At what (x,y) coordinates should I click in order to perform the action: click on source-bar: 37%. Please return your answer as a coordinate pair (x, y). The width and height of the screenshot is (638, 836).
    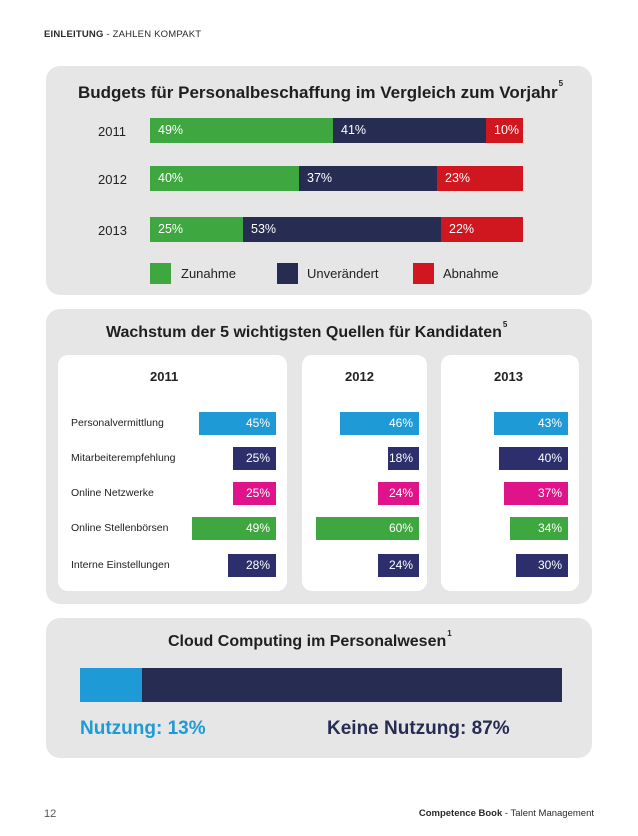
    Looking at the image, I should click on (536, 493).